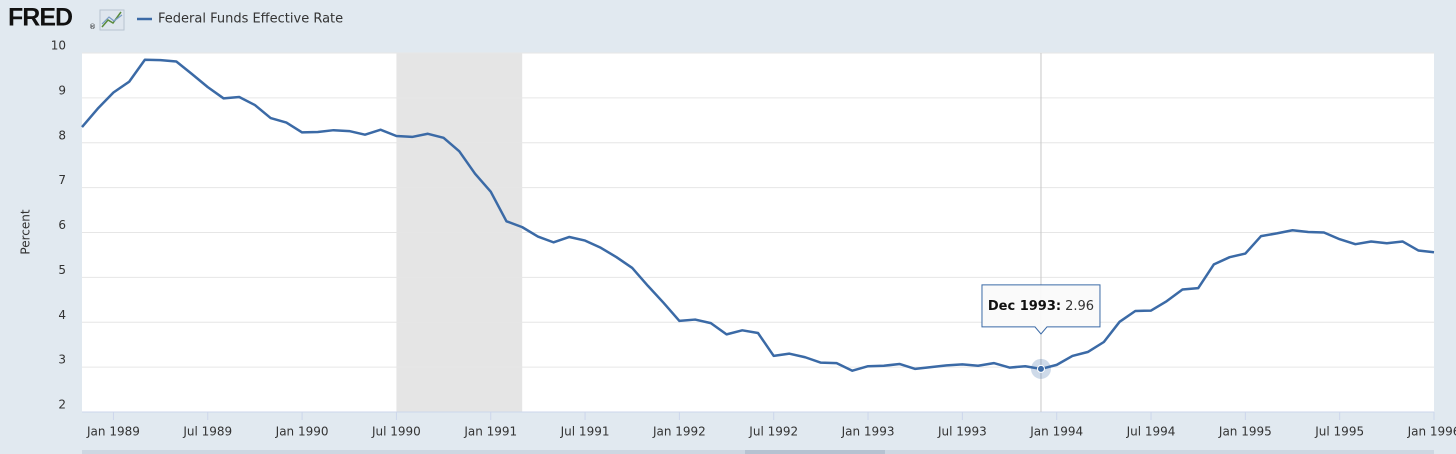 This screenshot has height=454, width=1456. I want to click on x-tick-label: Jul 1995, so click(1339, 432).